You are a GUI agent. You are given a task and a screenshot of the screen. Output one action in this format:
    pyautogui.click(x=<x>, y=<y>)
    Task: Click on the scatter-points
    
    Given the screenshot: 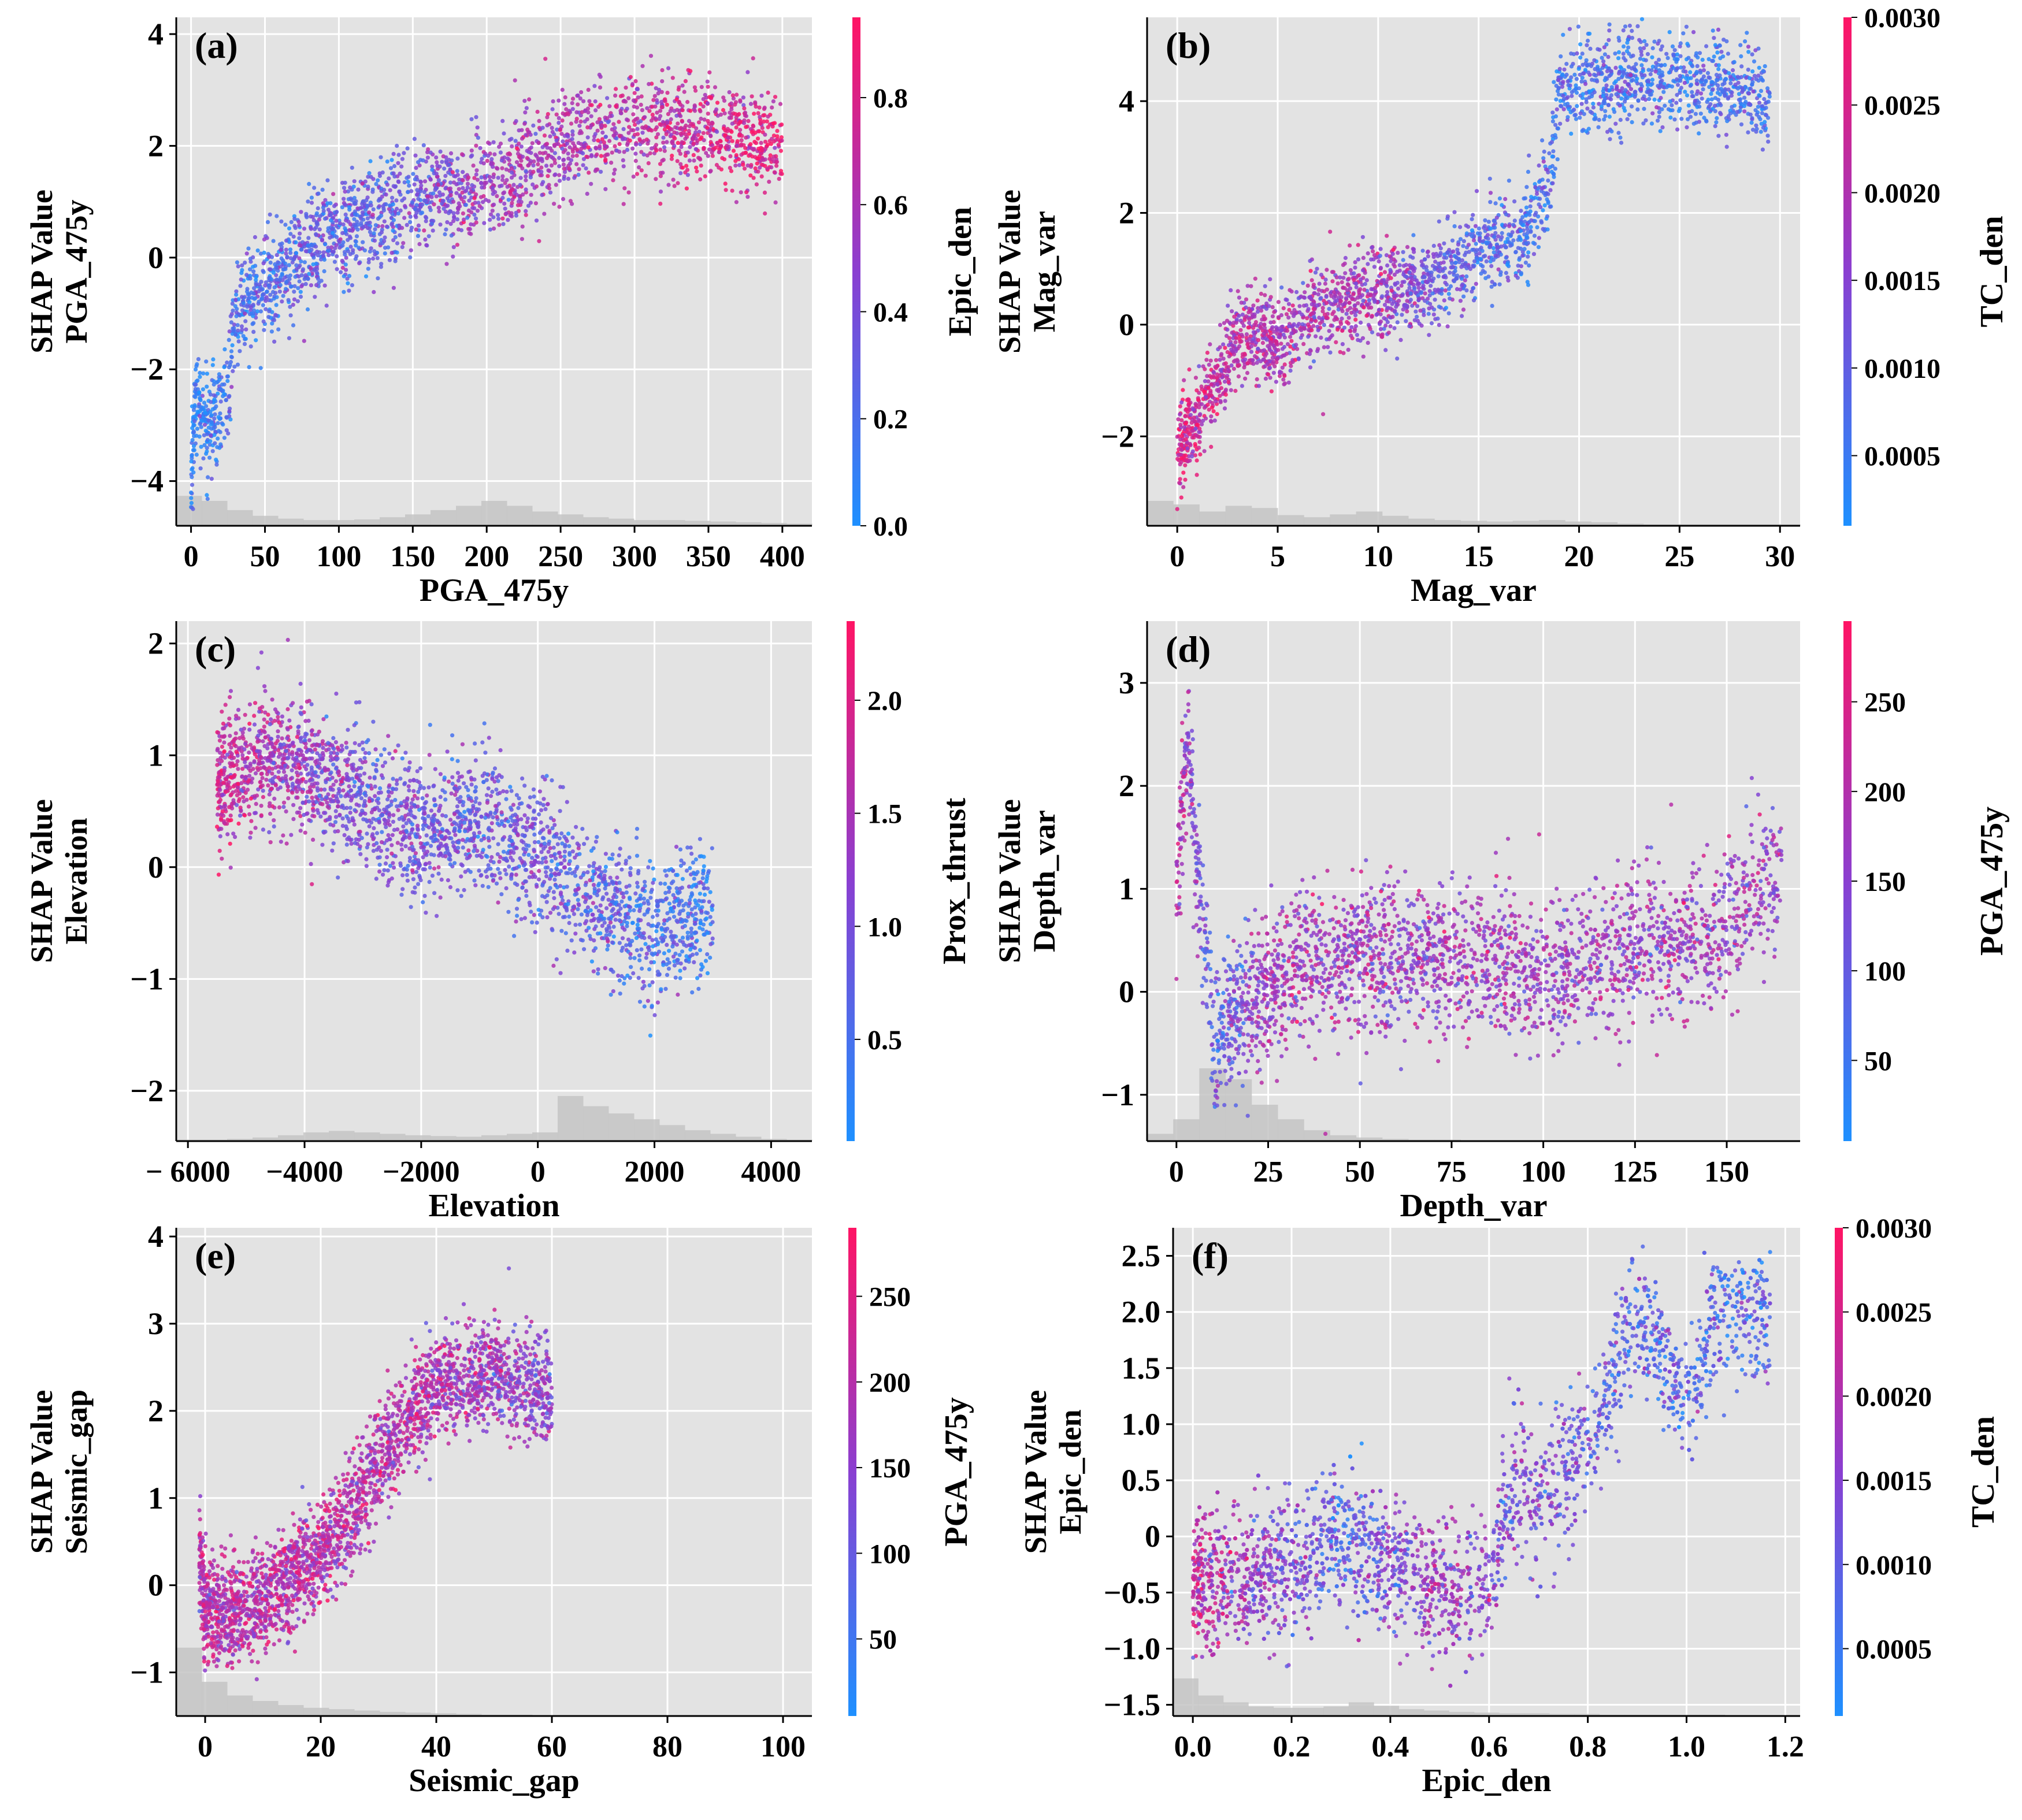 What is the action you would take?
    pyautogui.click(x=486, y=282)
    